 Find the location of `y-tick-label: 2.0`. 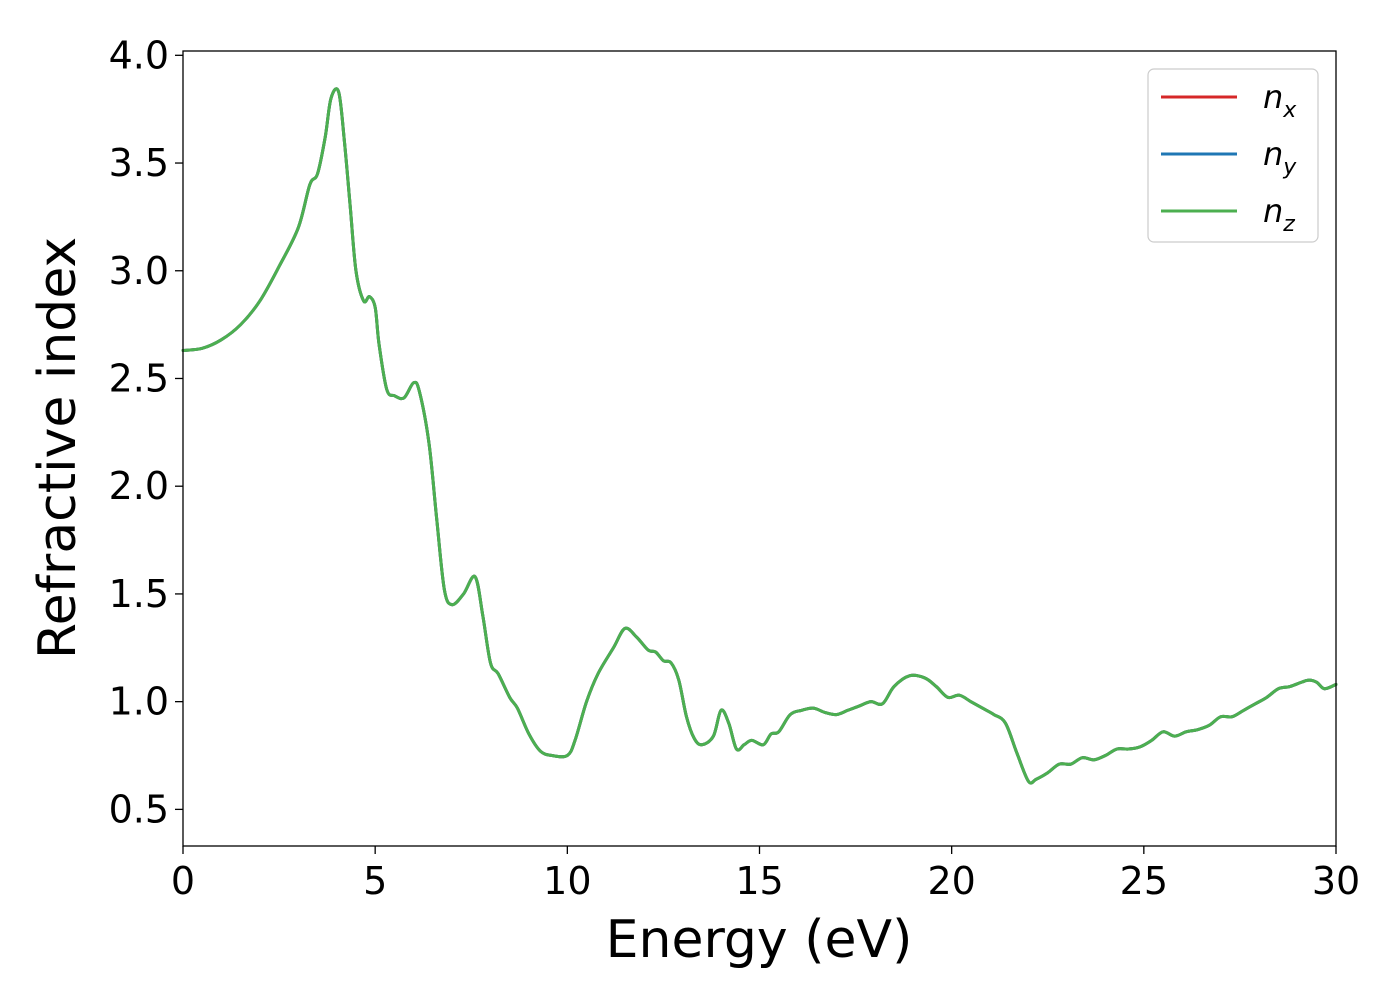

y-tick-label: 2.0 is located at coordinates (139, 486).